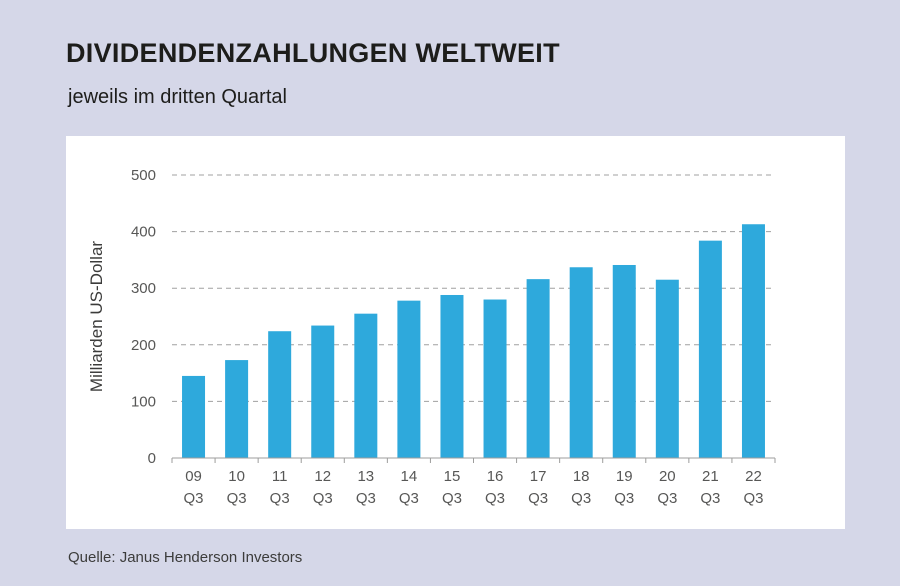  Describe the element at coordinates (753, 476) in the screenshot. I see `x-tick-label-year: 22` at that location.